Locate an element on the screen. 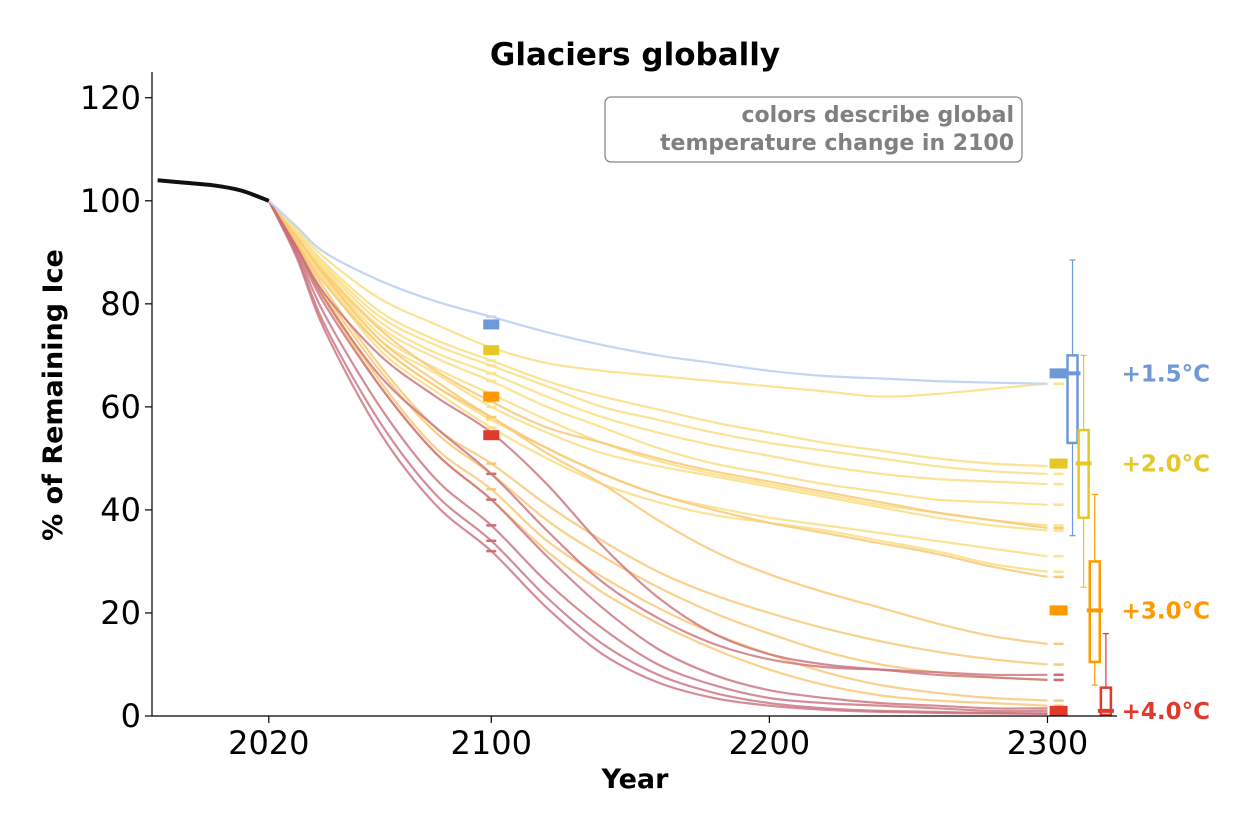 The width and height of the screenshot is (1250, 833). box-yellow is located at coordinates (1083, 473).